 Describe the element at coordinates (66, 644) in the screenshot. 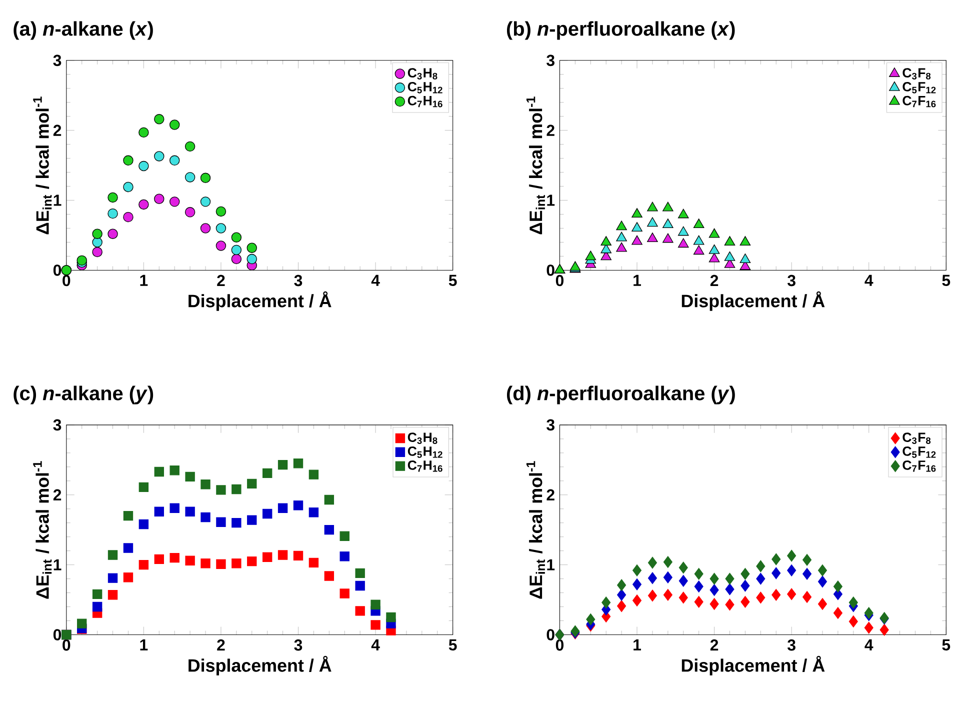

I see `x-tick-label: 0` at that location.